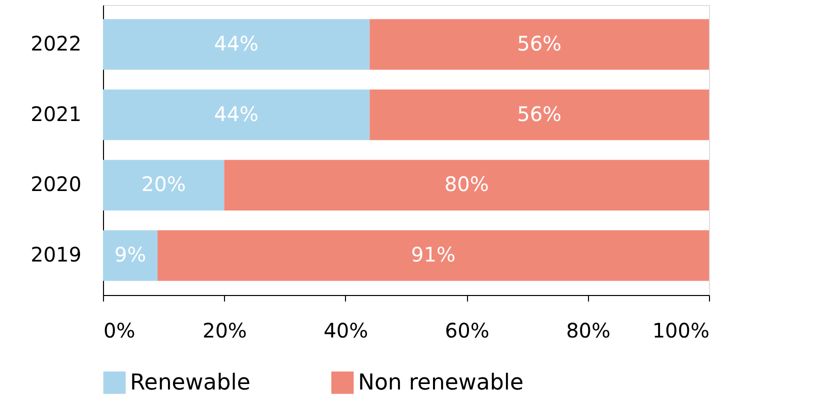 This screenshot has height=420, width=837. Describe the element at coordinates (588, 330) in the screenshot. I see `x-tick-label: 80%` at that location.